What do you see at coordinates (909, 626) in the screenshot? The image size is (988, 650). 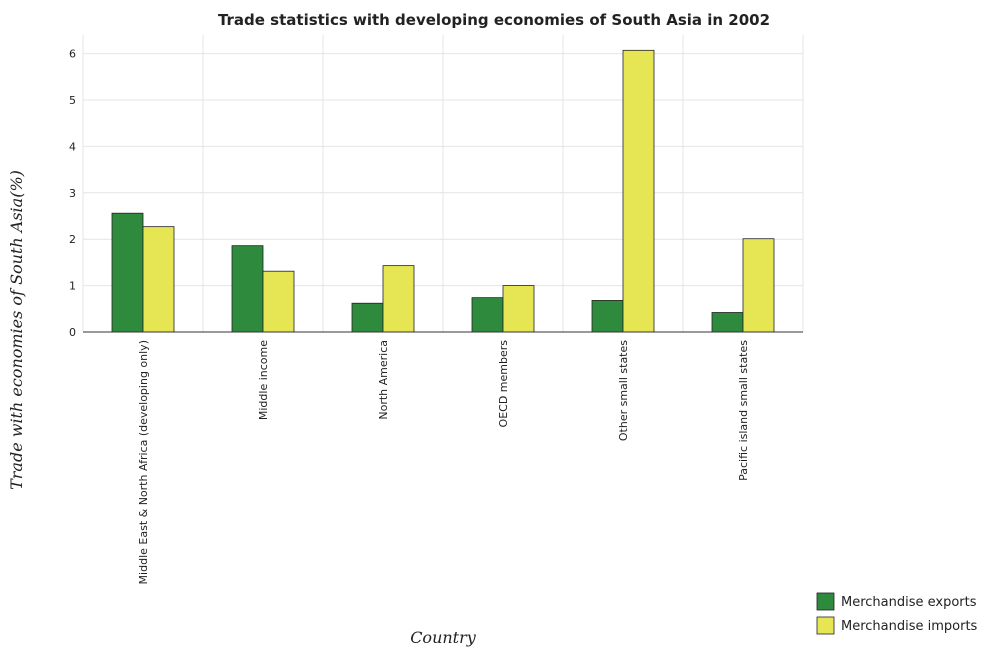 I see `legend-label: Merchandise imports` at bounding box center [909, 626].